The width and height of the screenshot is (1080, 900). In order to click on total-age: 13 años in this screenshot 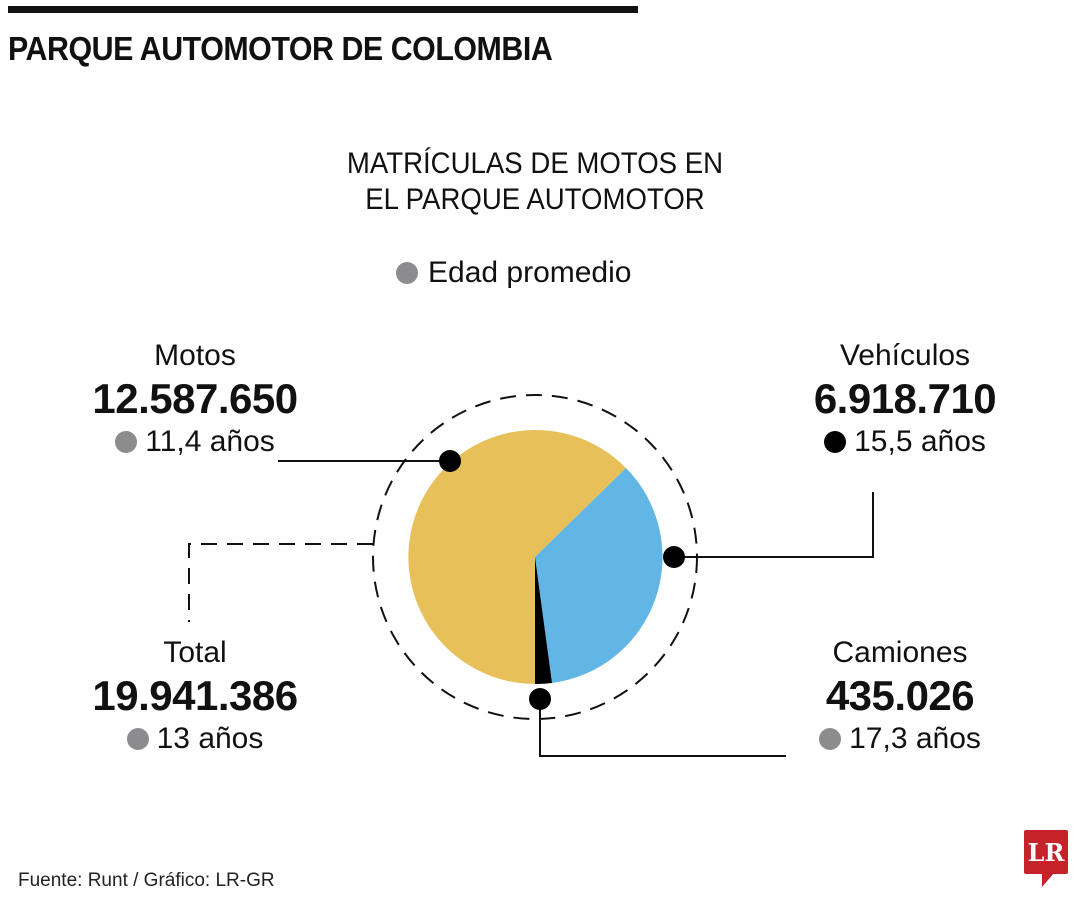, I will do `click(195, 739)`.